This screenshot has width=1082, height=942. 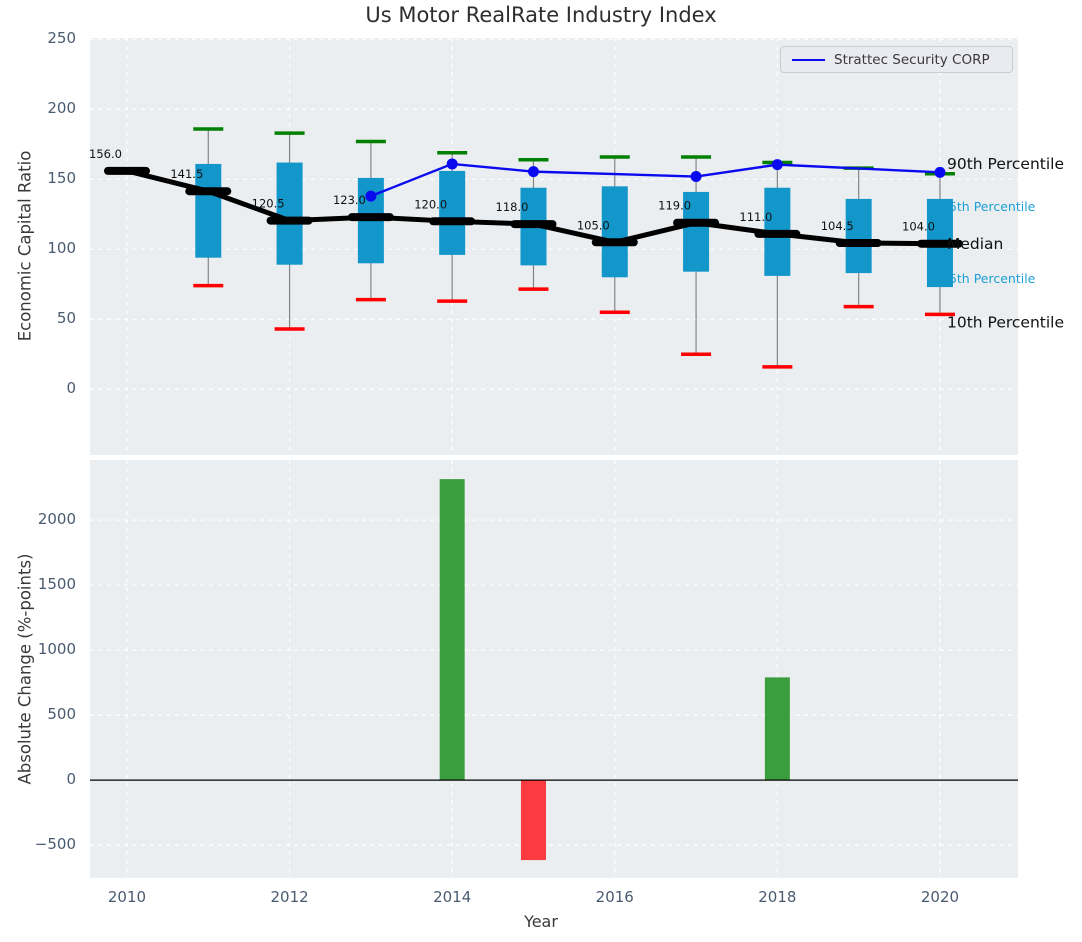 What do you see at coordinates (912, 59) in the screenshot?
I see `legend-label: Strattec Security CORP` at bounding box center [912, 59].